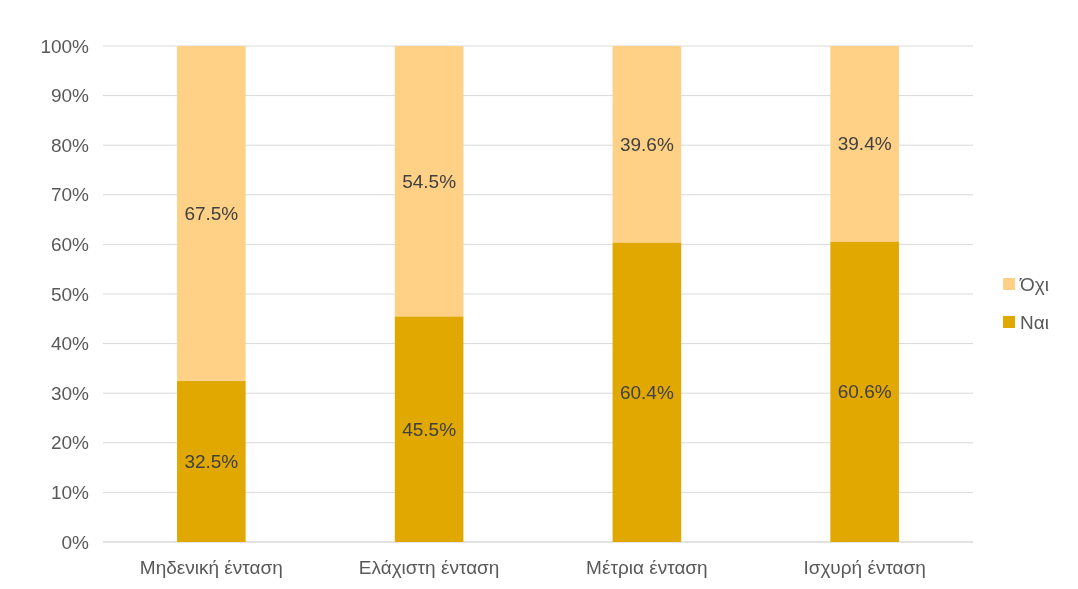  Describe the element at coordinates (70, 344) in the screenshot. I see `y-tick-label: 40%` at that location.